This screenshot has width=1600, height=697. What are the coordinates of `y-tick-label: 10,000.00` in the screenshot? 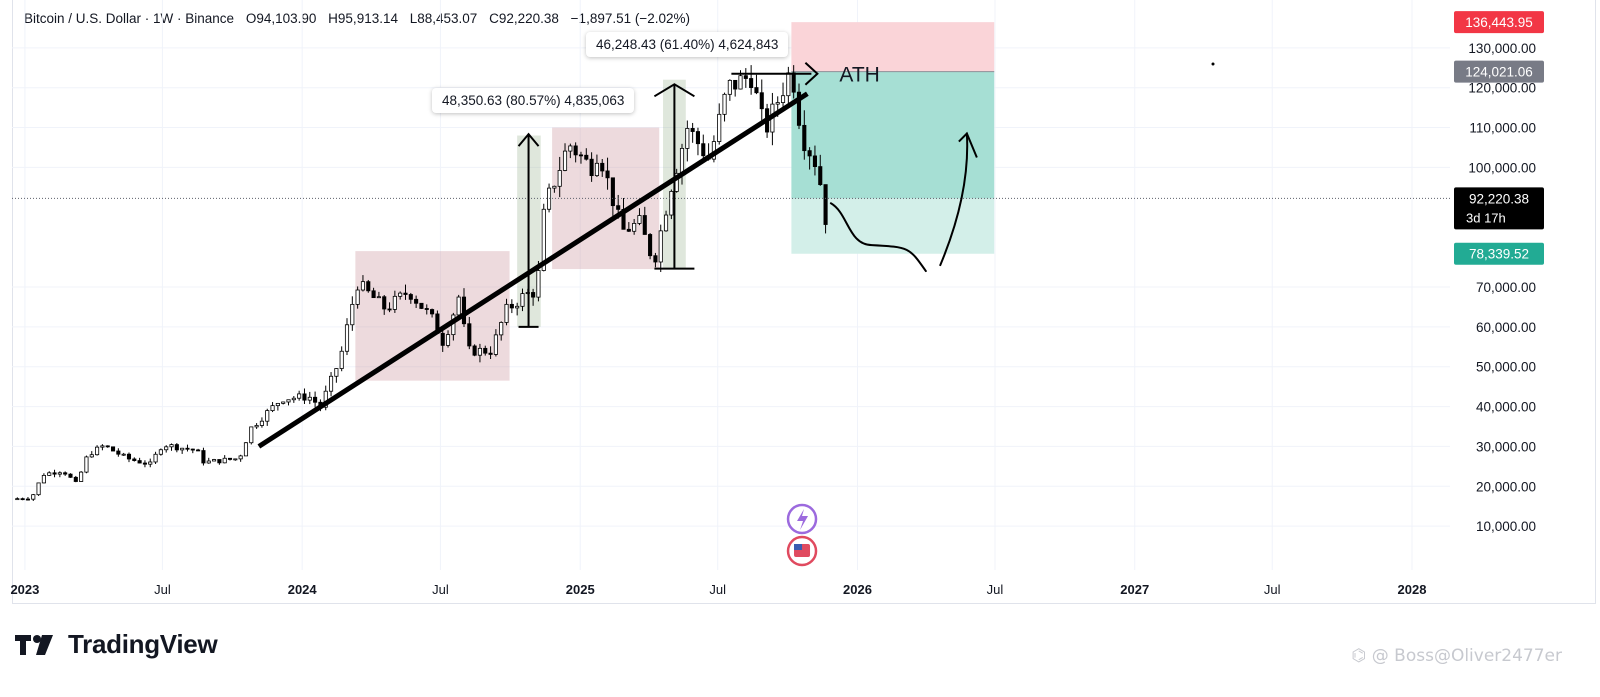 It's located at (1506, 526).